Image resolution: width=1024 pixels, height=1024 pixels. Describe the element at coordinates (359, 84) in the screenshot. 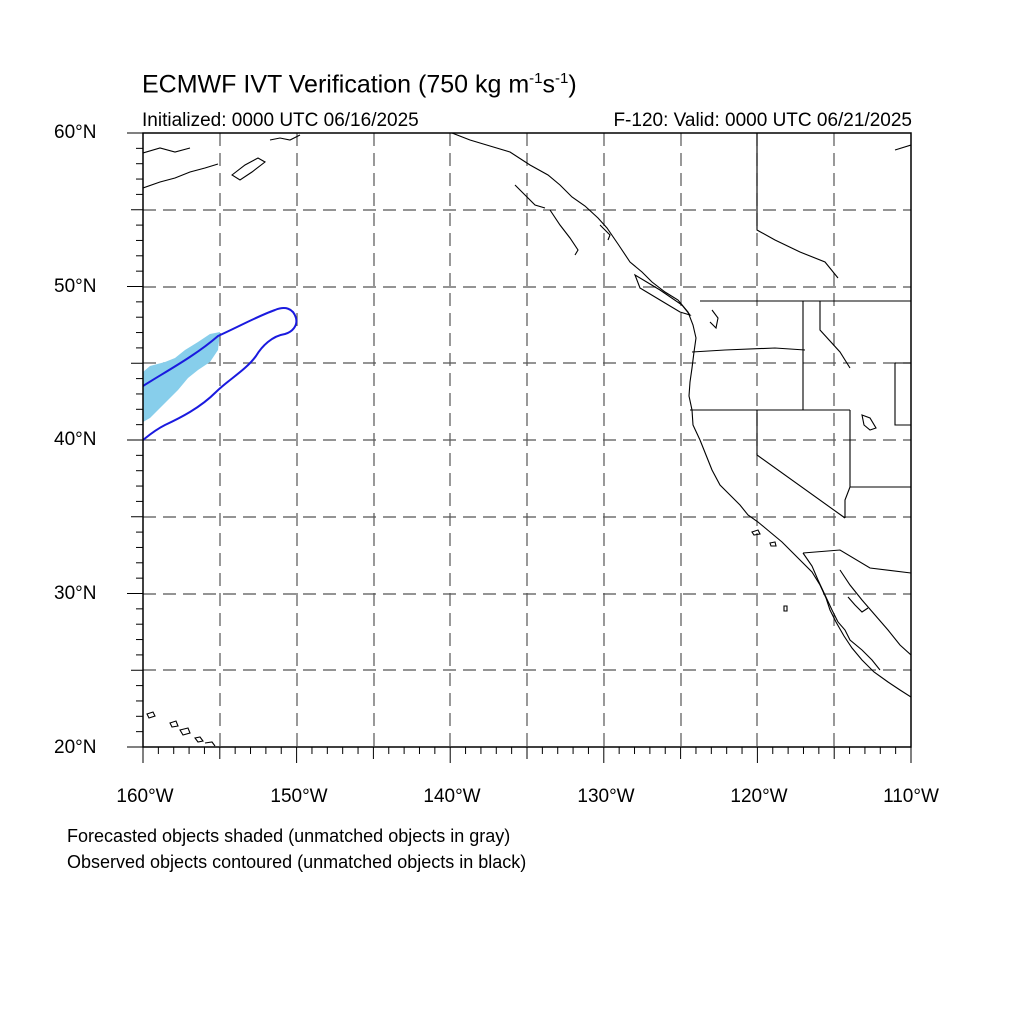

I see `plot-title: ECMWF IVT Verification (750 kg m-1s-1)` at that location.